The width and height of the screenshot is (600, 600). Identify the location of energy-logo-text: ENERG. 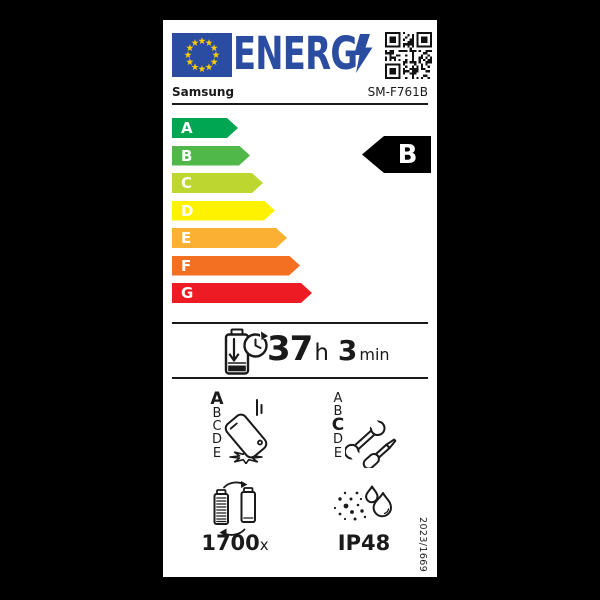
(295, 53).